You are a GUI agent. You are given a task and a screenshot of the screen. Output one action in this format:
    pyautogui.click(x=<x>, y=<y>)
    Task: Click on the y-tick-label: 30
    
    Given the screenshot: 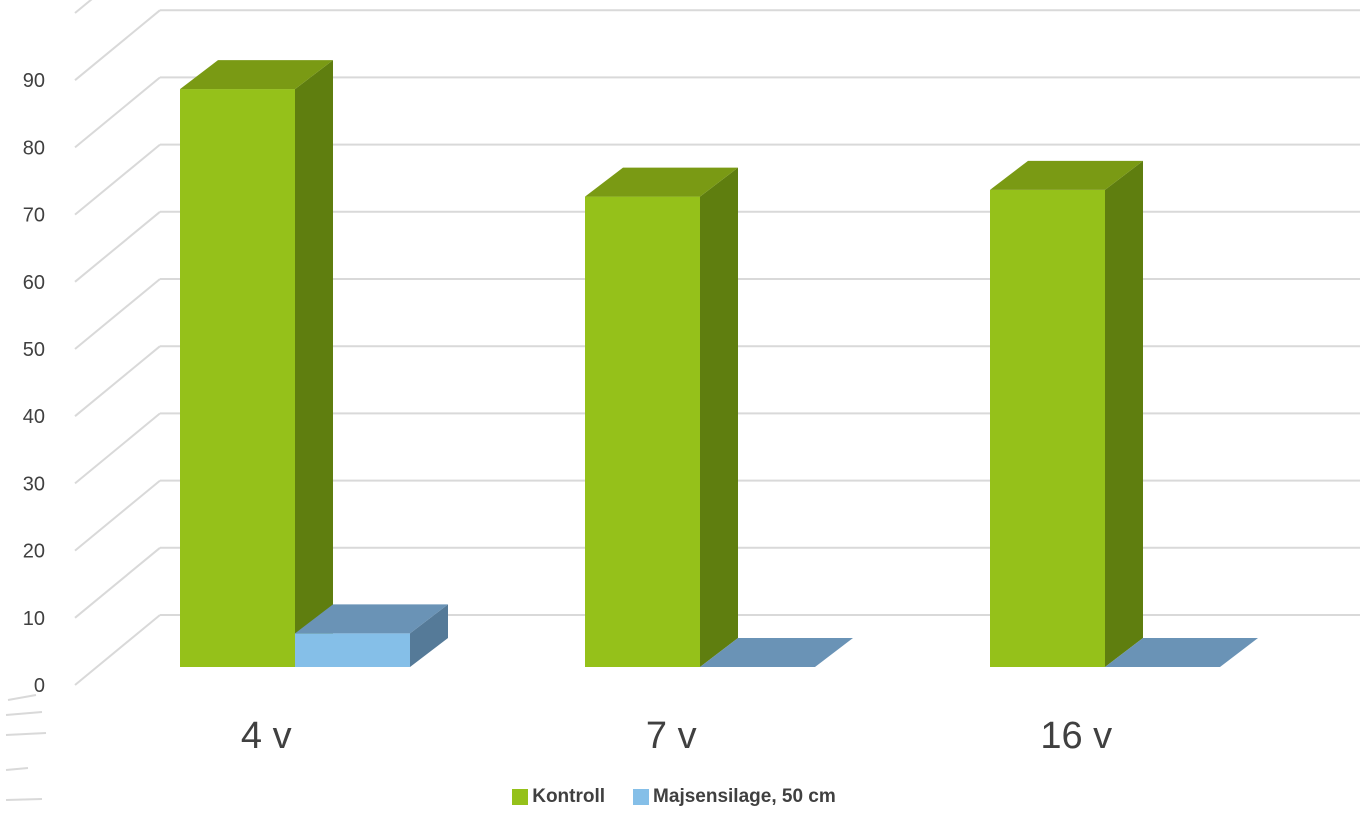 What is the action you would take?
    pyautogui.click(x=34, y=484)
    